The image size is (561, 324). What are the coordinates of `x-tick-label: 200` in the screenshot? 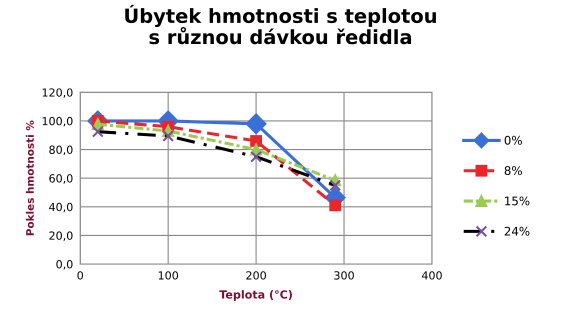 It's located at (256, 275).